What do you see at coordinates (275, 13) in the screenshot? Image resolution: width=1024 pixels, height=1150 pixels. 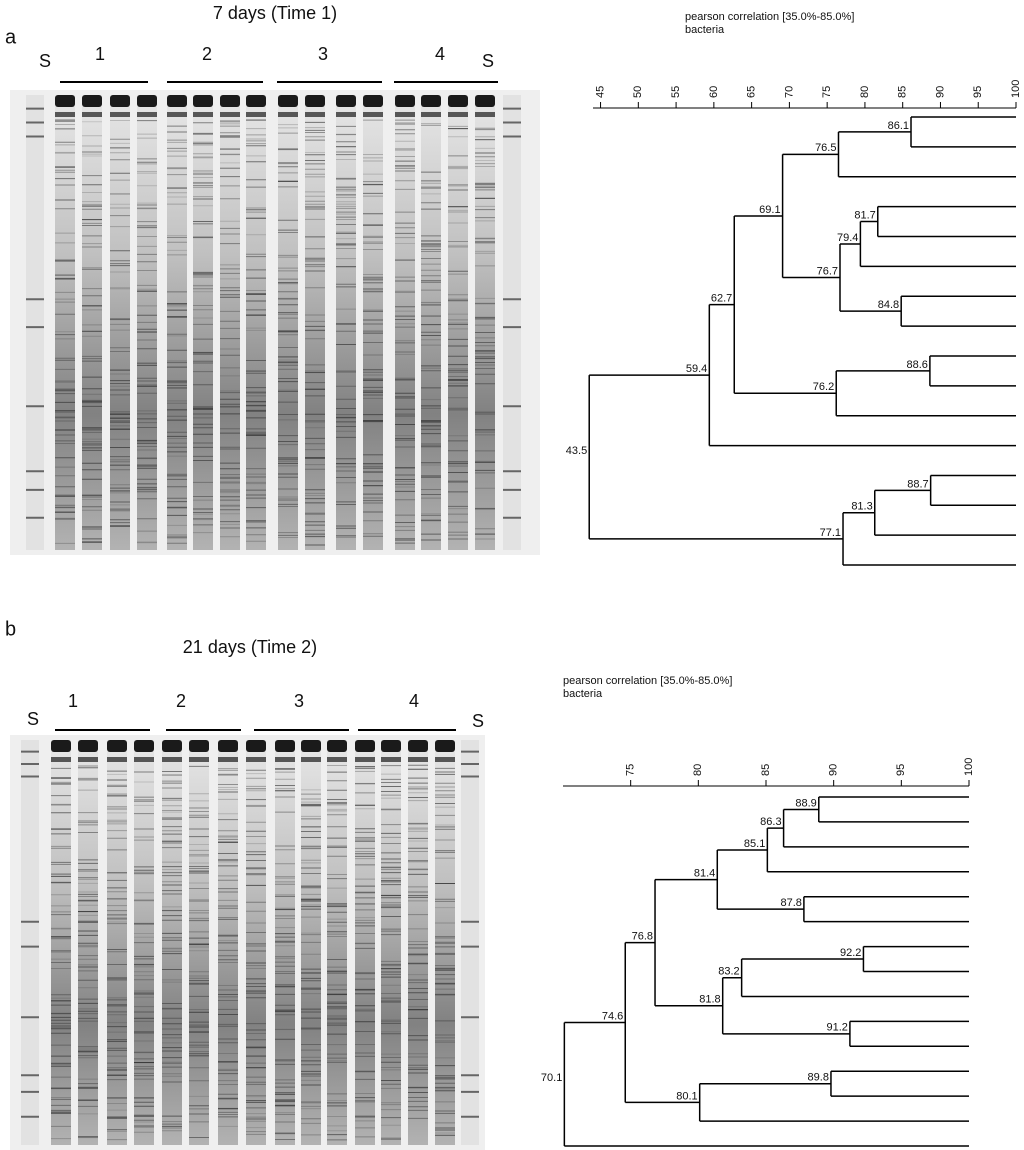 I see `panel-title: 7 days (Time 1)` at bounding box center [275, 13].